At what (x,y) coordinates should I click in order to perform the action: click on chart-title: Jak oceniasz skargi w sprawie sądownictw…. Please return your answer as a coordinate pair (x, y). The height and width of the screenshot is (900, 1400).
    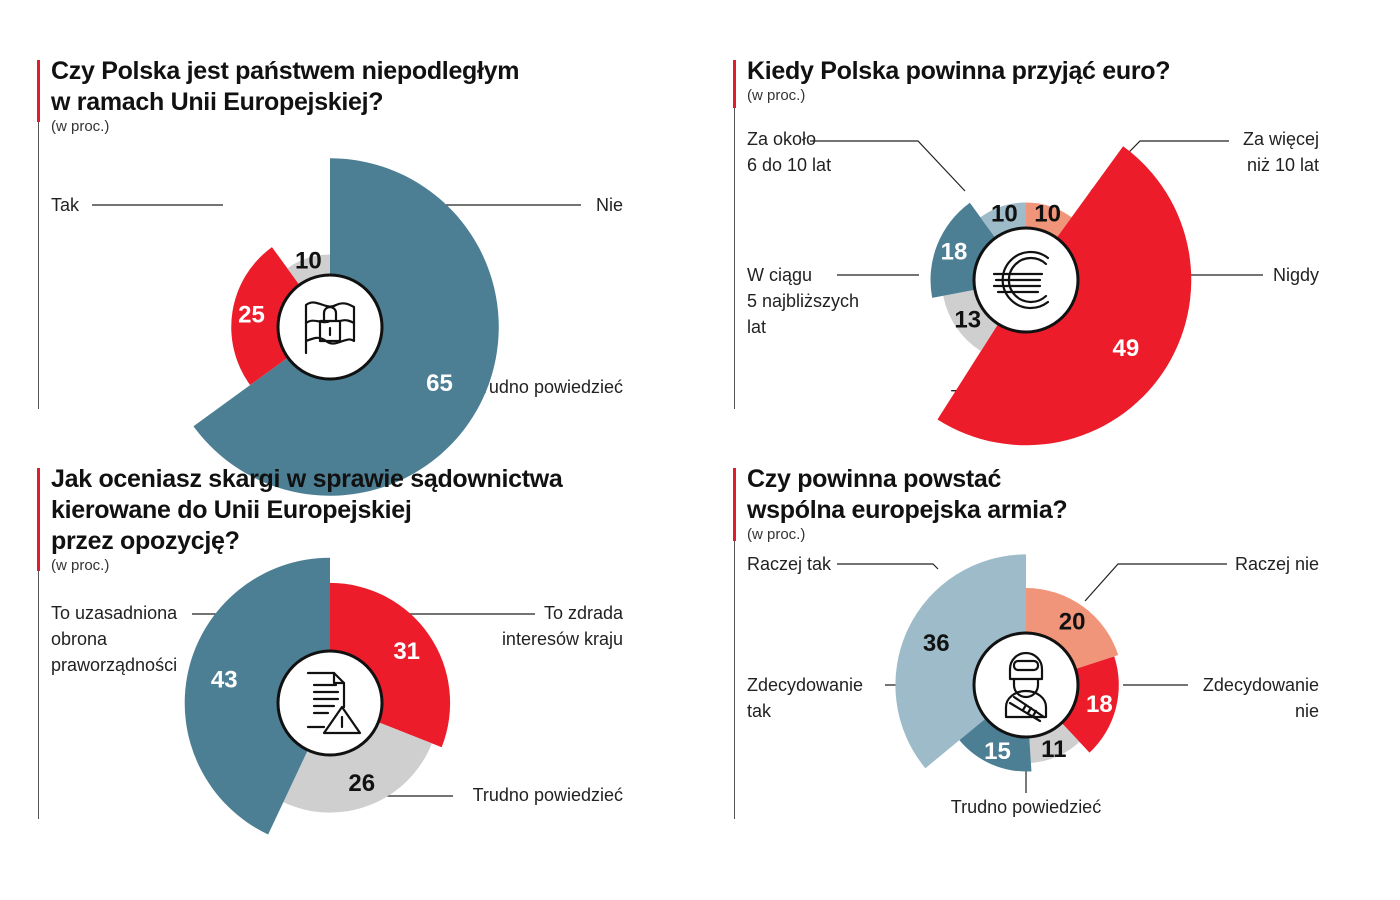
    Looking at the image, I should click on (307, 510).